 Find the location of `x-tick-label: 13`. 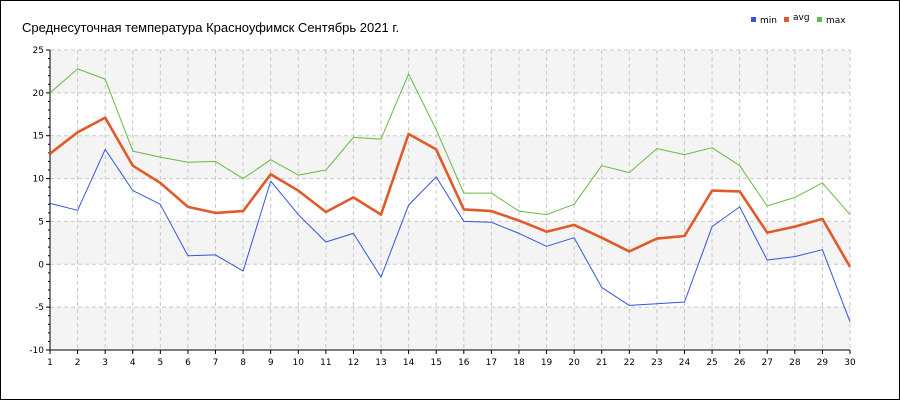

x-tick-label: 13 is located at coordinates (380, 363).